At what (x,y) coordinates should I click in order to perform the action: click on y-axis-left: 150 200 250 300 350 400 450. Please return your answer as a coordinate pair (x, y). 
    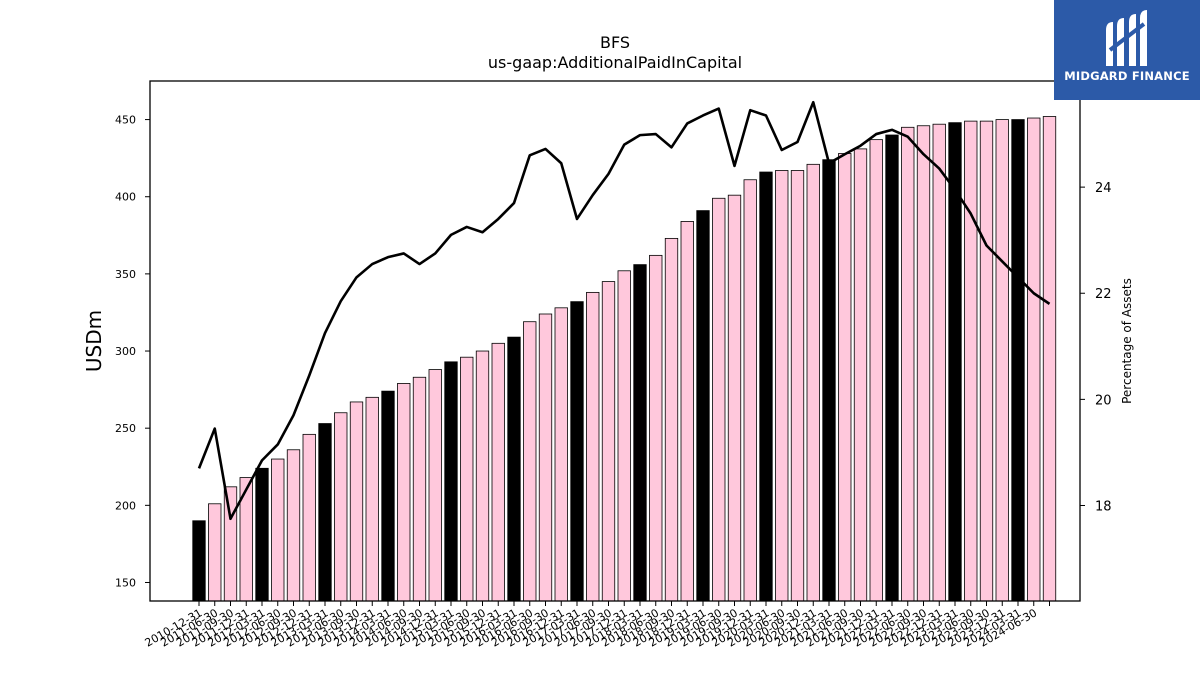
    Looking at the image, I should click on (132, 351).